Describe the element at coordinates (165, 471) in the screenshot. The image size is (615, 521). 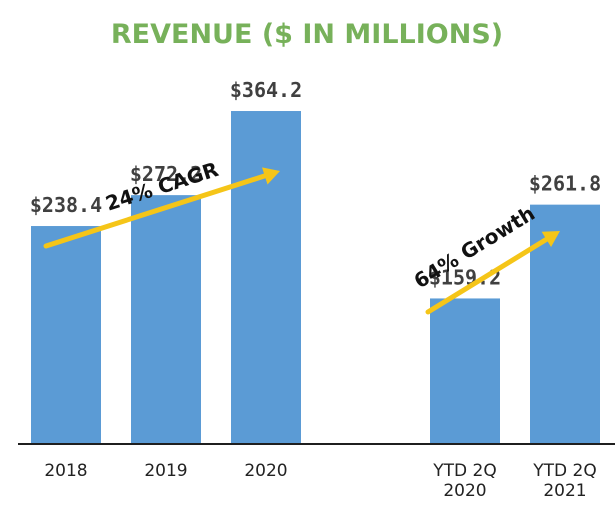
I see `category-label: 2019` at that location.